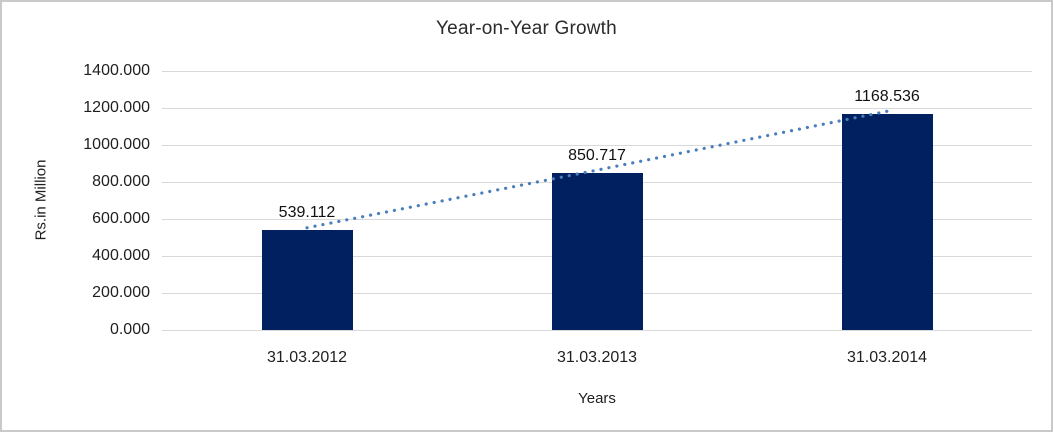 Image resolution: width=1053 pixels, height=432 pixels. What do you see at coordinates (526, 28) in the screenshot?
I see `chart-title: Year-on-Year Growth` at bounding box center [526, 28].